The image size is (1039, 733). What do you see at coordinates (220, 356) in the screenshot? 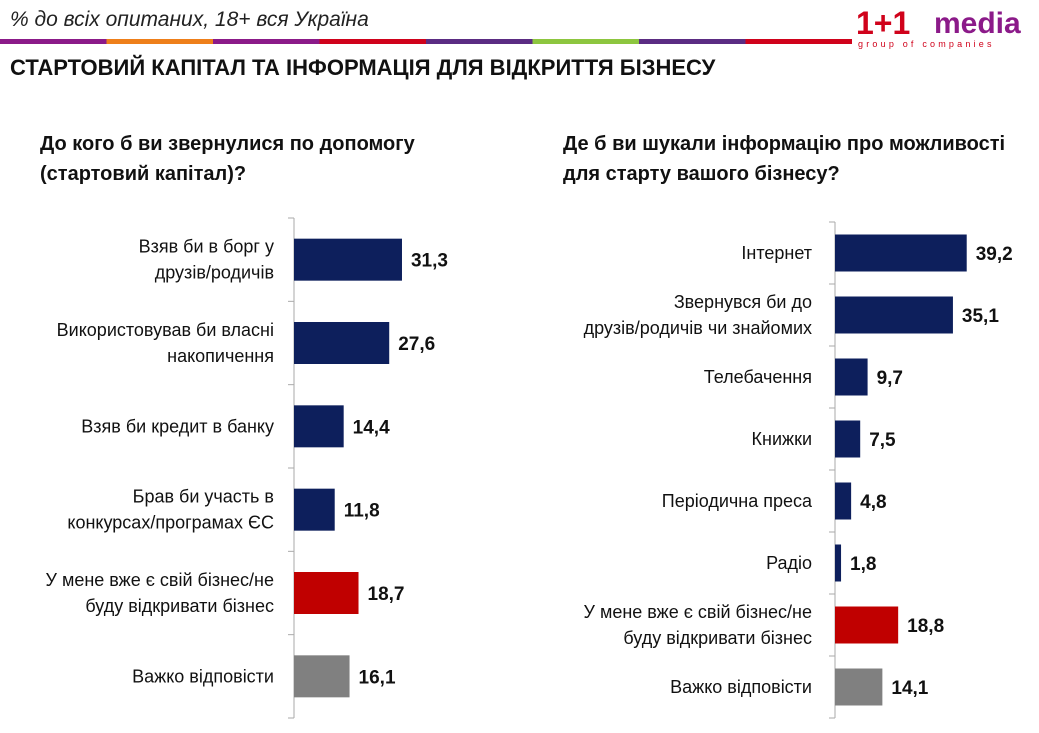
I see `c1-category-label-line: накопичення` at bounding box center [220, 356].